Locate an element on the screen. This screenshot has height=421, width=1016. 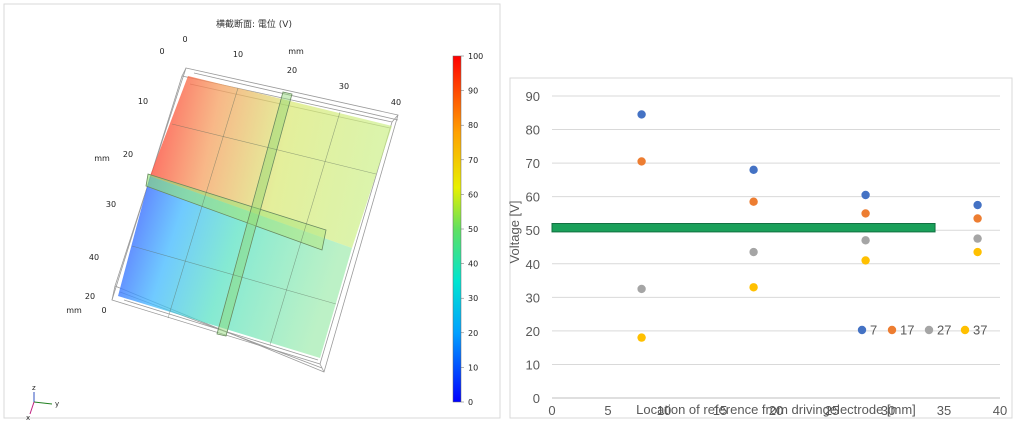
x-tick-label: 5 is located at coordinates (607, 410).